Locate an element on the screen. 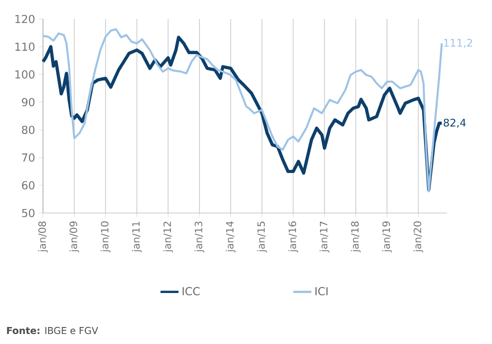 The height and width of the screenshot is (344, 492). x-tick-label: jan/09 is located at coordinates (74, 236).